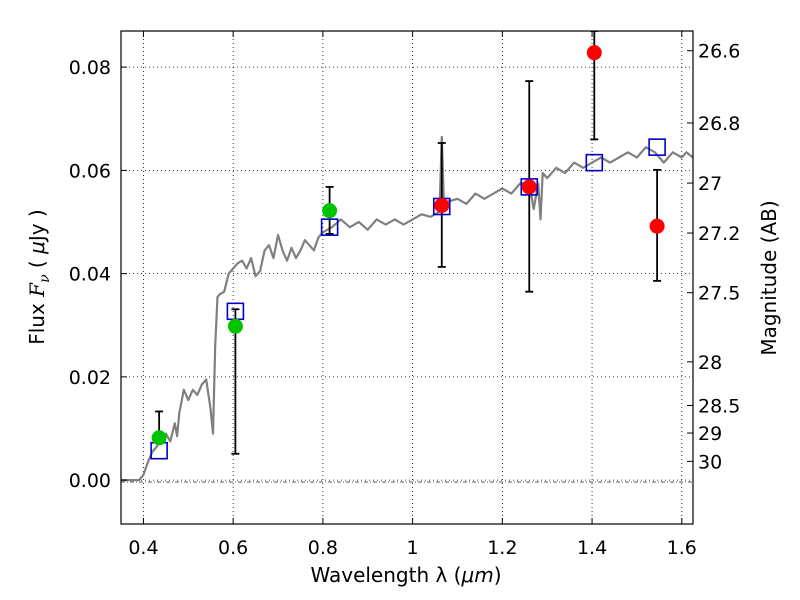  Describe the element at coordinates (37, 321) in the screenshot. I see `y-axis-label-text: Flux` at that location.